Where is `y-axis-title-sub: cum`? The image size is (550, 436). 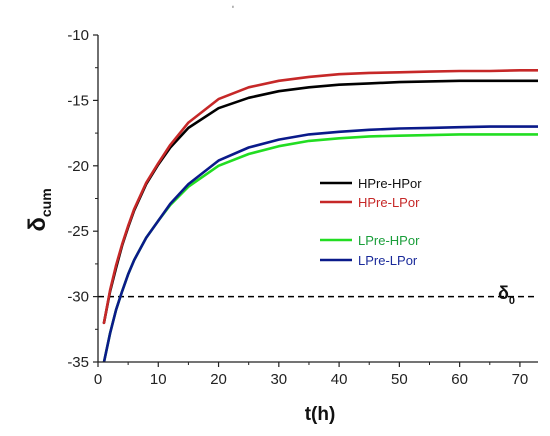 y-axis-title-sub: cum is located at coordinates (46, 202).